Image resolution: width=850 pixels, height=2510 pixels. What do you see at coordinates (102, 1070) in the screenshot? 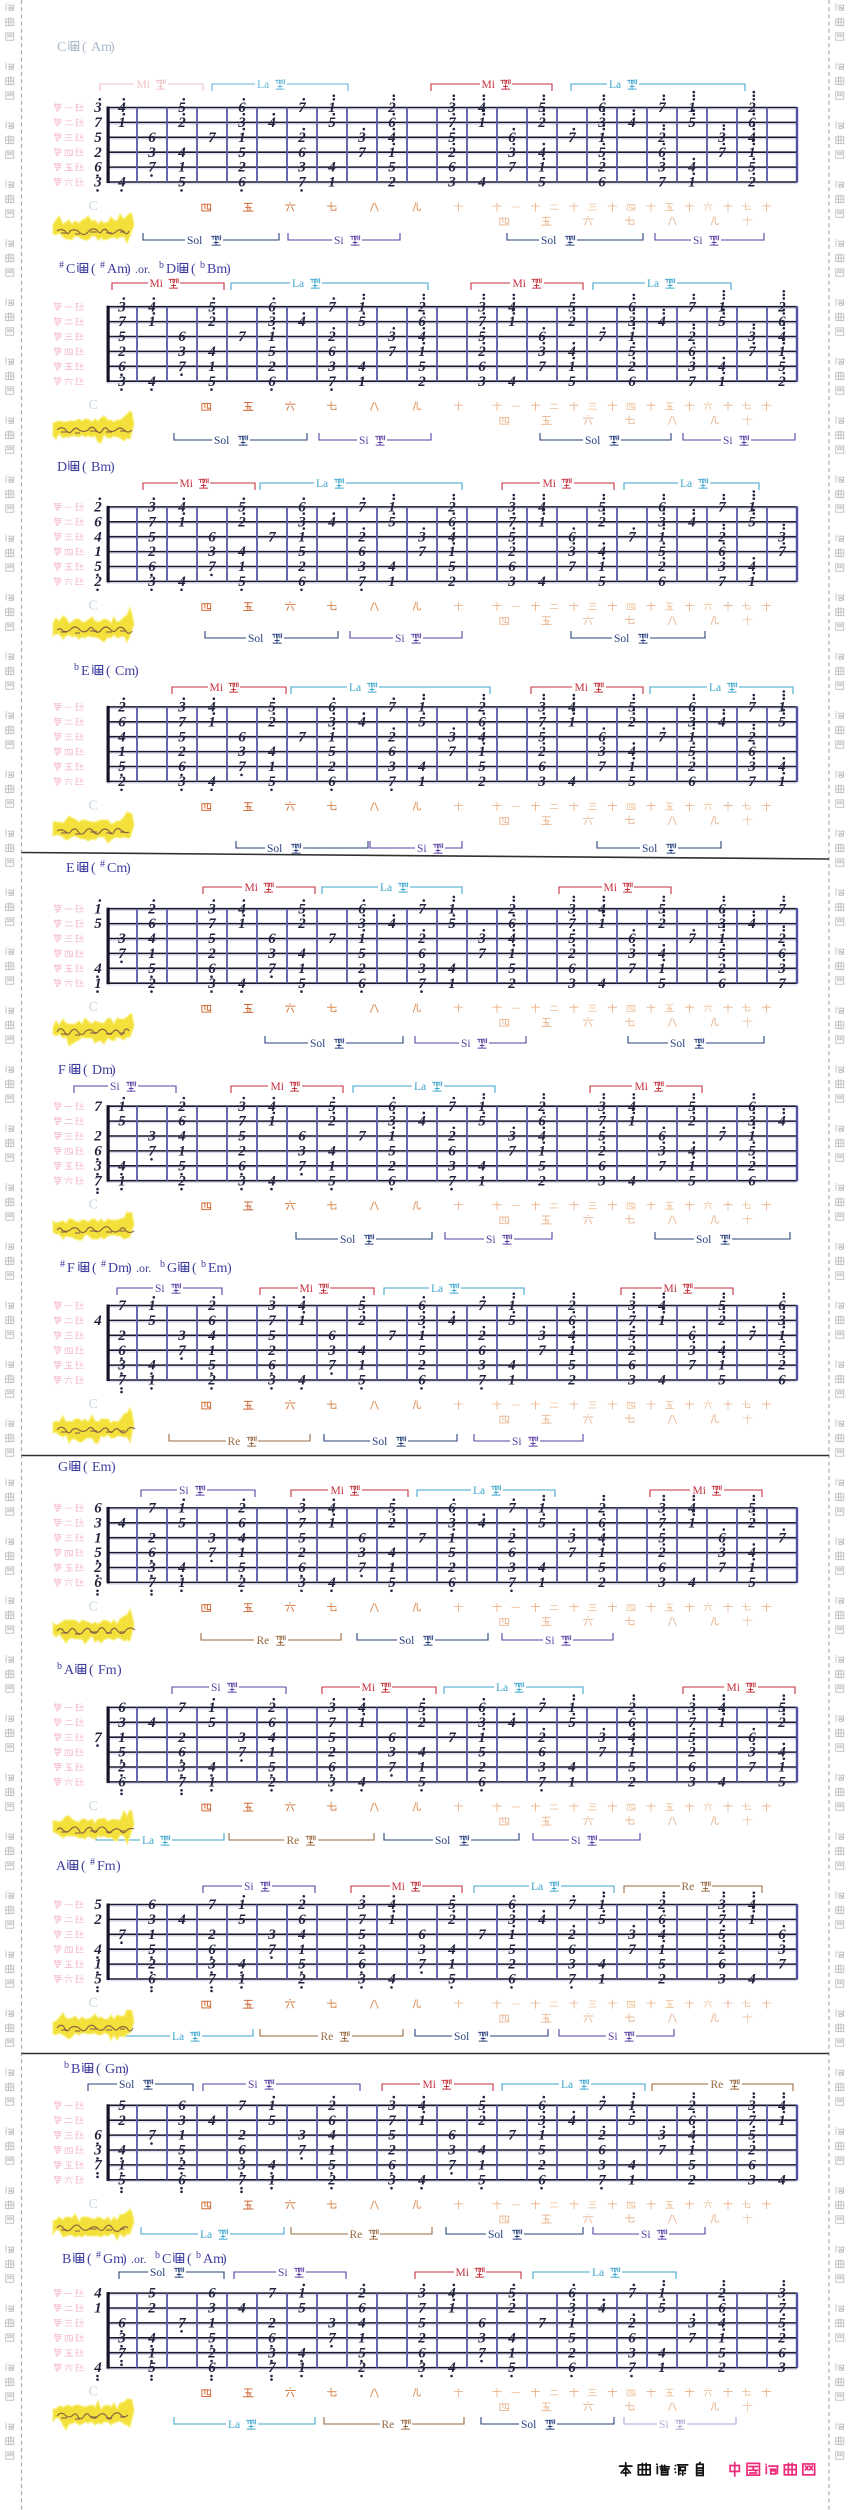
I see `svg-text: Dm` at bounding box center [102, 1070].